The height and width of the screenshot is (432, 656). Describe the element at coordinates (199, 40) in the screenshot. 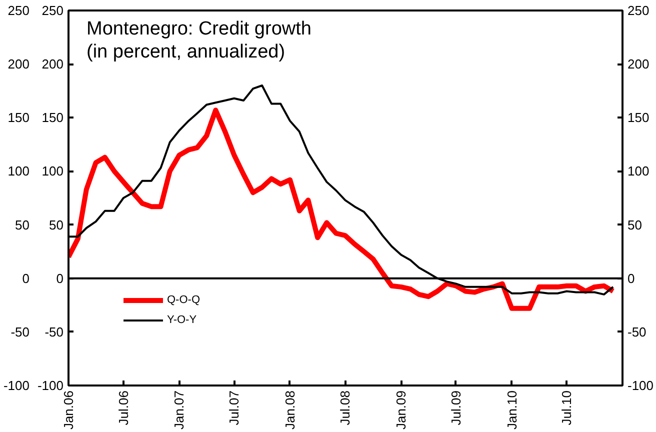

I see `text: Montenegro: Credit growth (in percent, annualized)` at that location.